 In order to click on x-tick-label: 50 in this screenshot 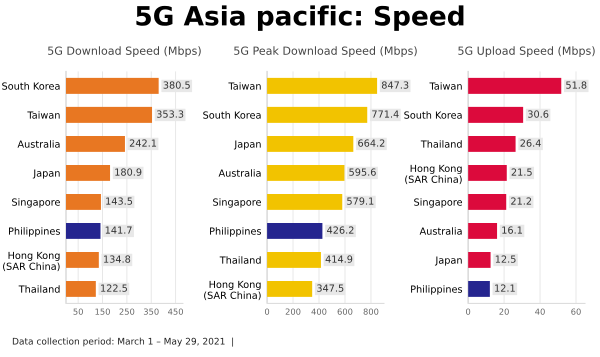, I will do `click(78, 311)`.